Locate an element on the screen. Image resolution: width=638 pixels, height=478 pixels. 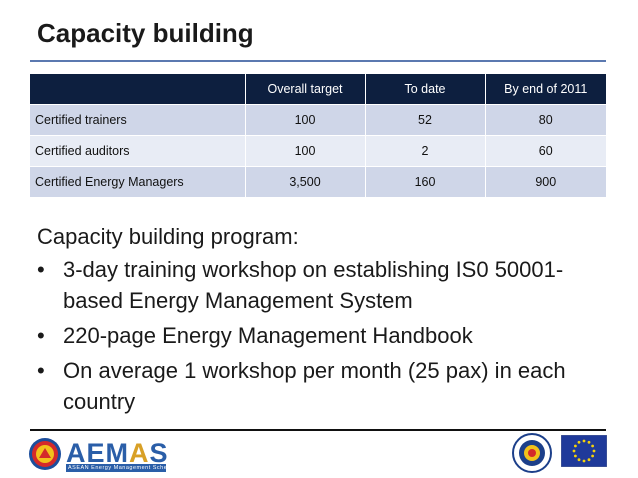
table-row: Certified Energy Managers 3,500 160 900 is located at coordinates (318, 181).